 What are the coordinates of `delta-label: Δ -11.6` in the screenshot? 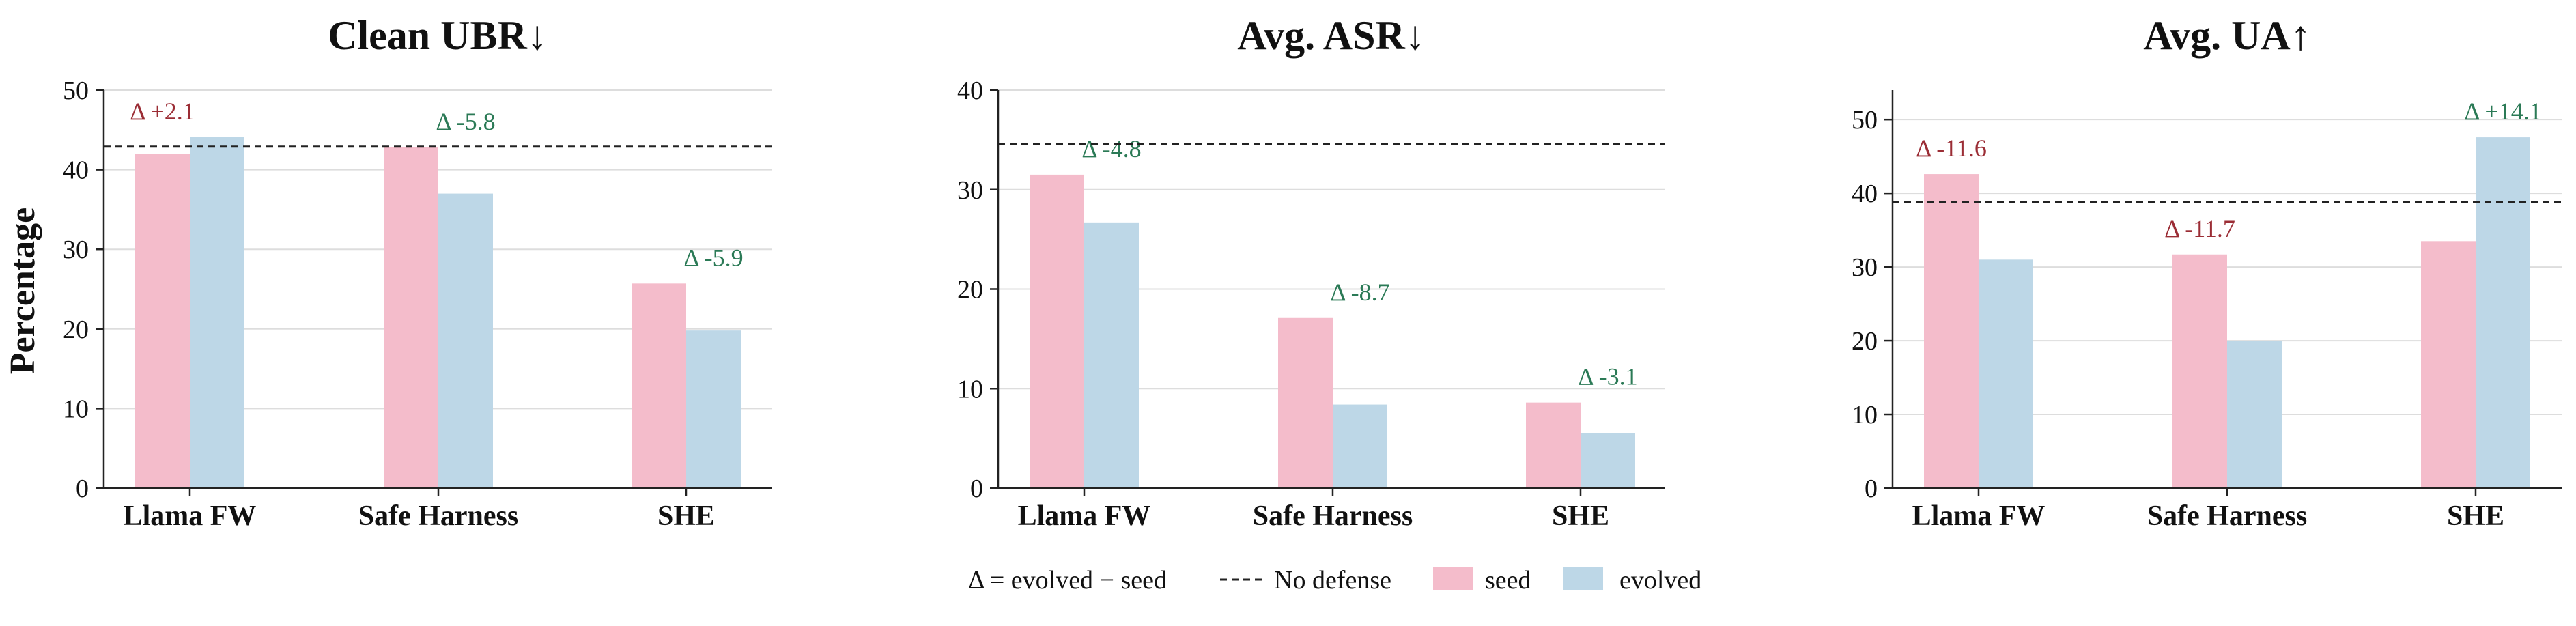 It's located at (1952, 148).